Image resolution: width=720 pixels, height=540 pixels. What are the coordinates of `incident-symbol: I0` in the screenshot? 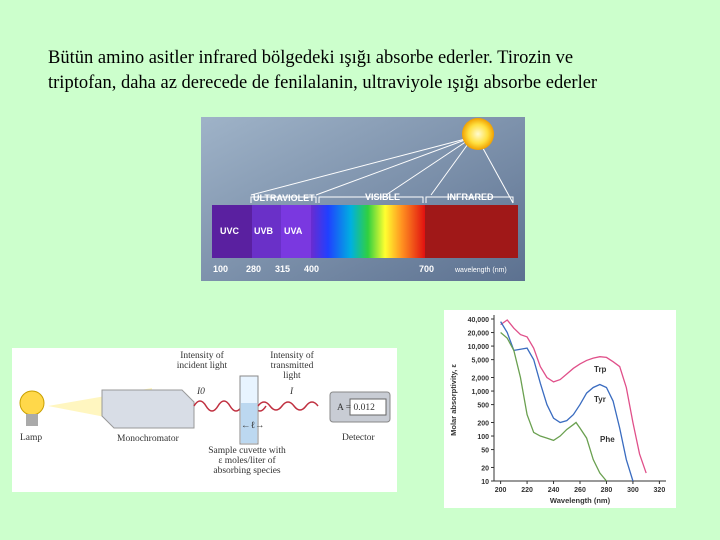 It's located at (200, 392).